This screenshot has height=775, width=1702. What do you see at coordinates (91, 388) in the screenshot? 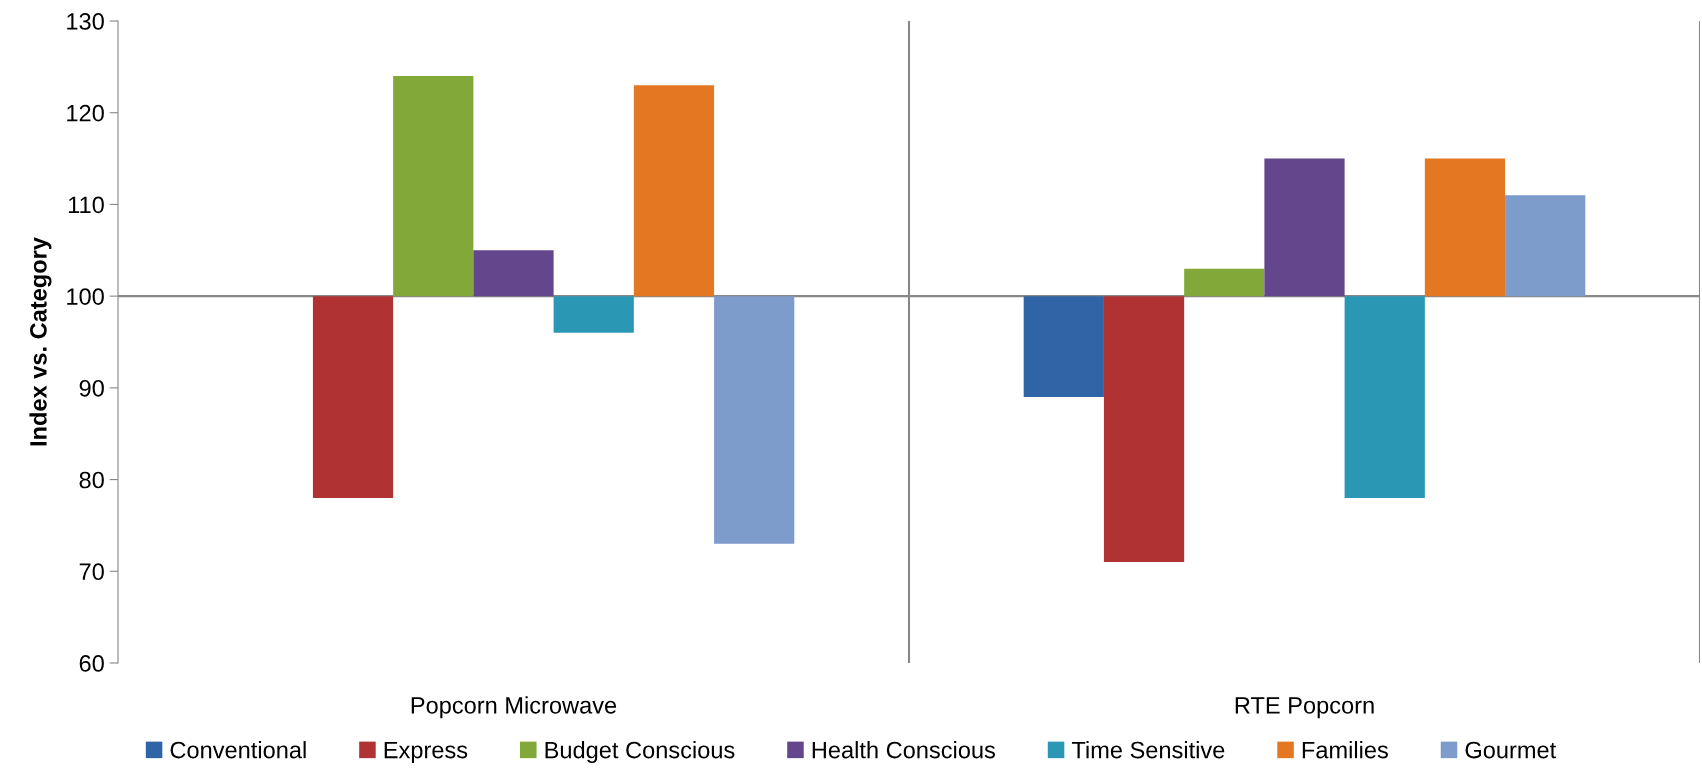
I see `y-tick-label: 90` at bounding box center [91, 388].